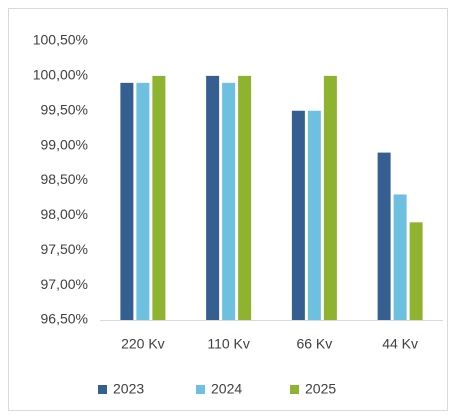 The width and height of the screenshot is (456, 419). Describe the element at coordinates (64, 319) in the screenshot. I see `y-tick-label: 96,50%` at that location.